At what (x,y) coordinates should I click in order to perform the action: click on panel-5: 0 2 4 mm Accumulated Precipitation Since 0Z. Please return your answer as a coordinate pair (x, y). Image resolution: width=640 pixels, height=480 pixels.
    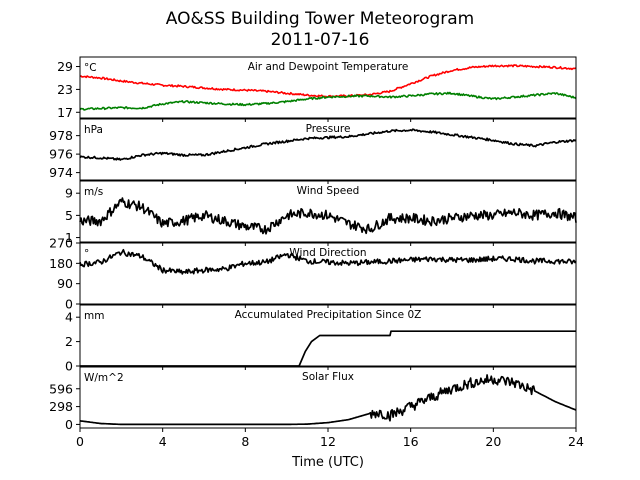
    Looking at the image, I should click on (321, 339).